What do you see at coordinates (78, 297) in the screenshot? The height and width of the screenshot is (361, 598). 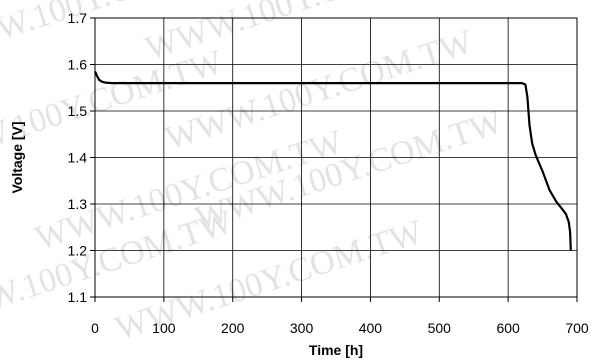 I see `y-tick-label: 1.1` at bounding box center [78, 297].